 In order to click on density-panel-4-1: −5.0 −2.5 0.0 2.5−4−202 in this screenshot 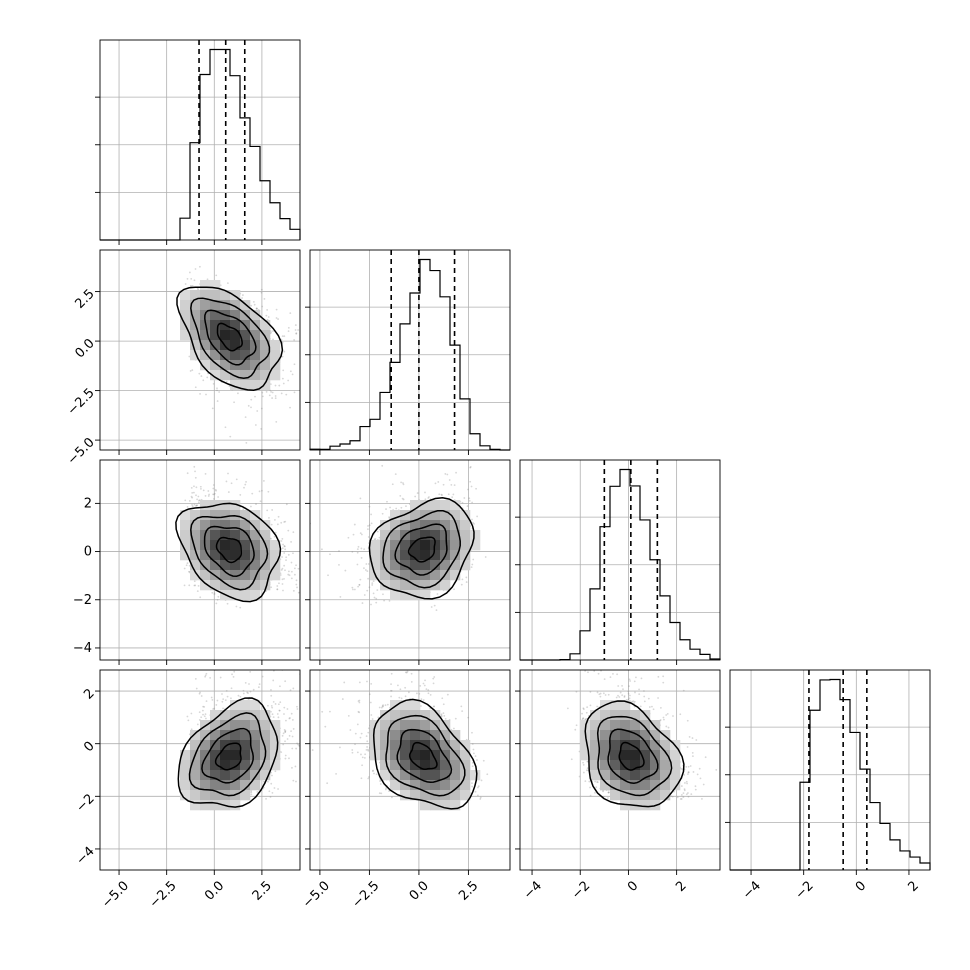, I will do `click(191, 790)`.